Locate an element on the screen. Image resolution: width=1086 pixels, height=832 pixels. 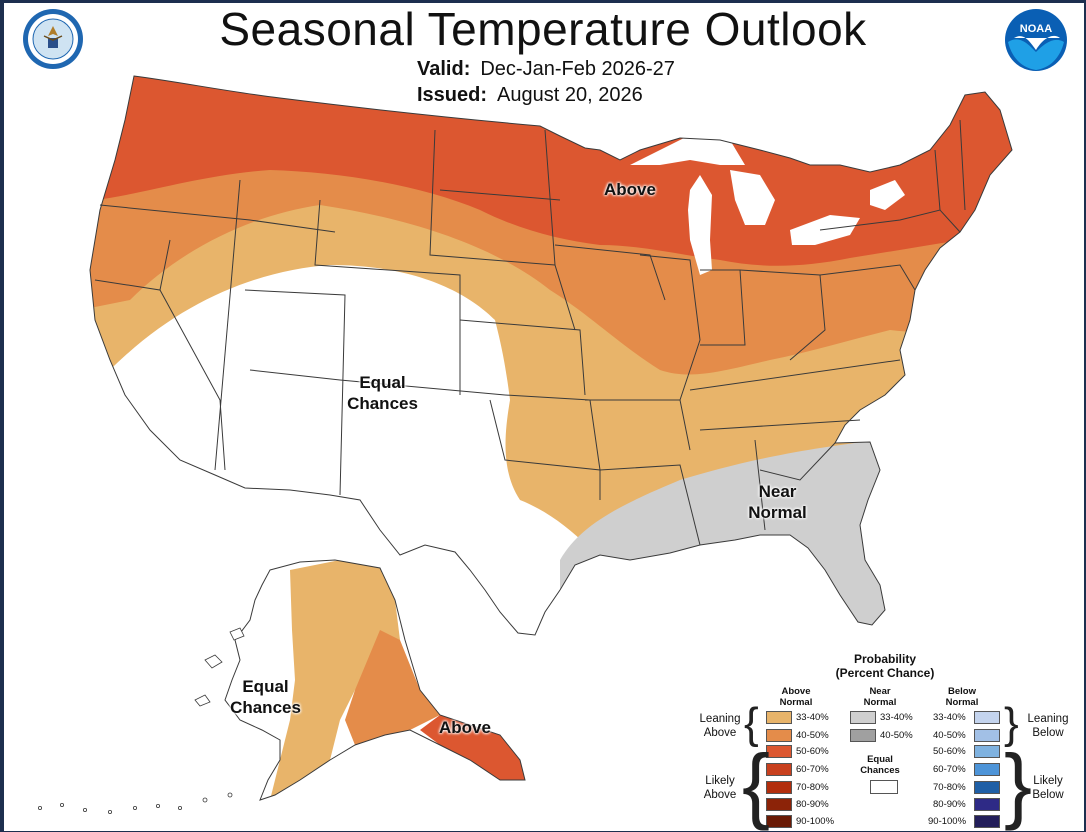
label-near-33-40: 33-40% is located at coordinates (896, 717).